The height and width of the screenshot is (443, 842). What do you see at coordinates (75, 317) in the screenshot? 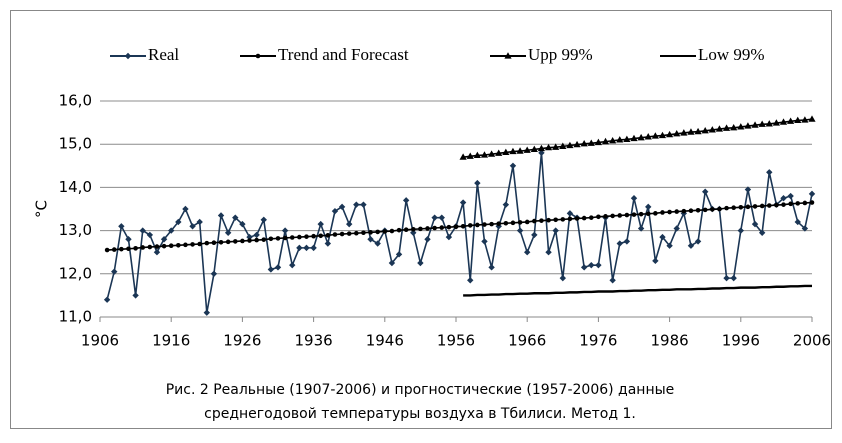
I see `y-tick-label: 11,0` at bounding box center [75, 317].